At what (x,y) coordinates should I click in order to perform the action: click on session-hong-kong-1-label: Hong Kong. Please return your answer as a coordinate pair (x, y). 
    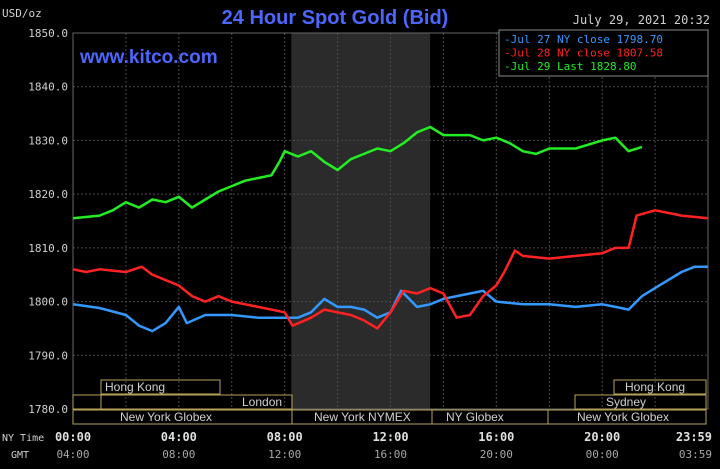
    Looking at the image, I should click on (135, 387).